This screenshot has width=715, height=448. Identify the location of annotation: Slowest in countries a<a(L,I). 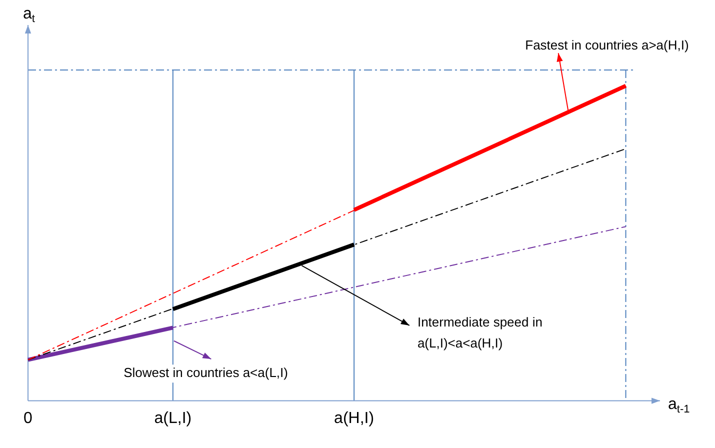
(206, 372).